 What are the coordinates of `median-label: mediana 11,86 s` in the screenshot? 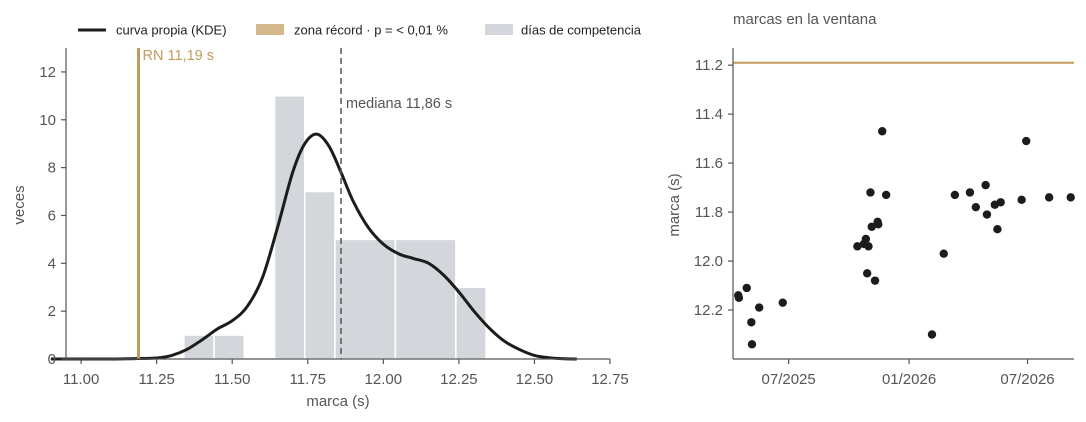 It's located at (399, 104).